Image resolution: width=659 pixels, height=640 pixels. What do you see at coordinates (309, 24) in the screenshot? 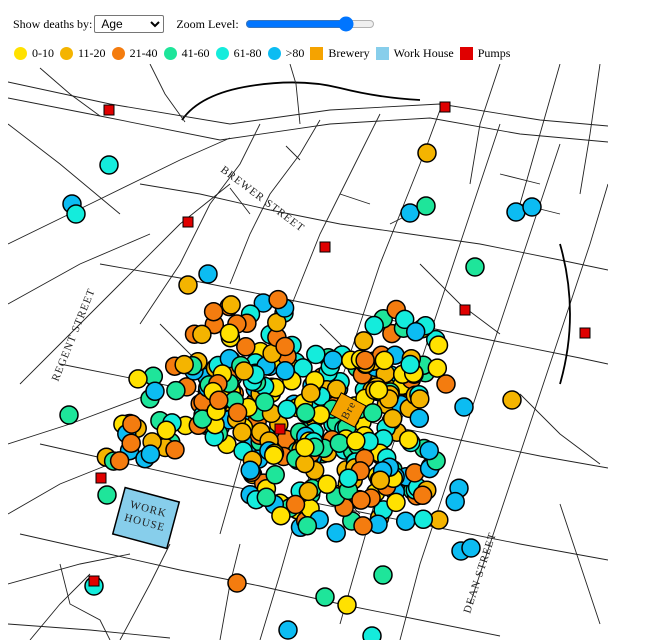
I see `zoom-slider` at bounding box center [309, 24].